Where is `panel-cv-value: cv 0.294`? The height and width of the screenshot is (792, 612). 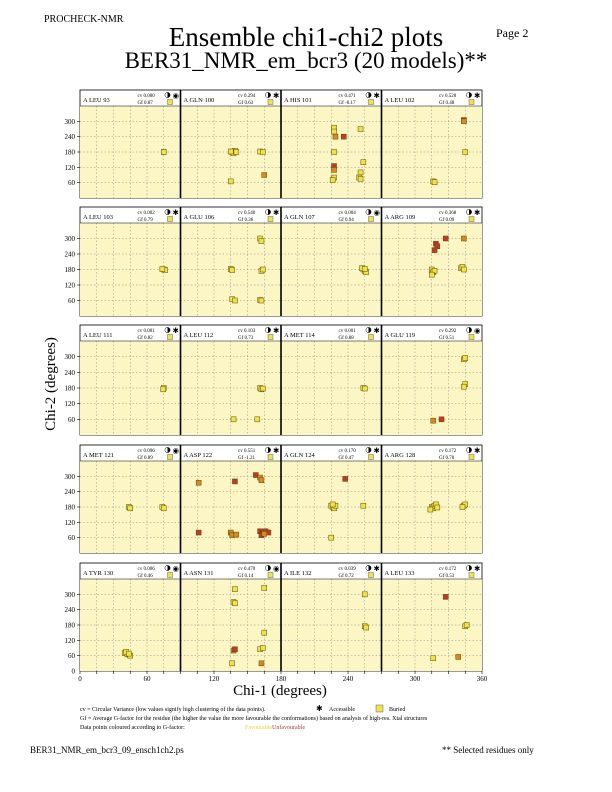
panel-cv-value: cv 0.294 is located at coordinates (247, 96).